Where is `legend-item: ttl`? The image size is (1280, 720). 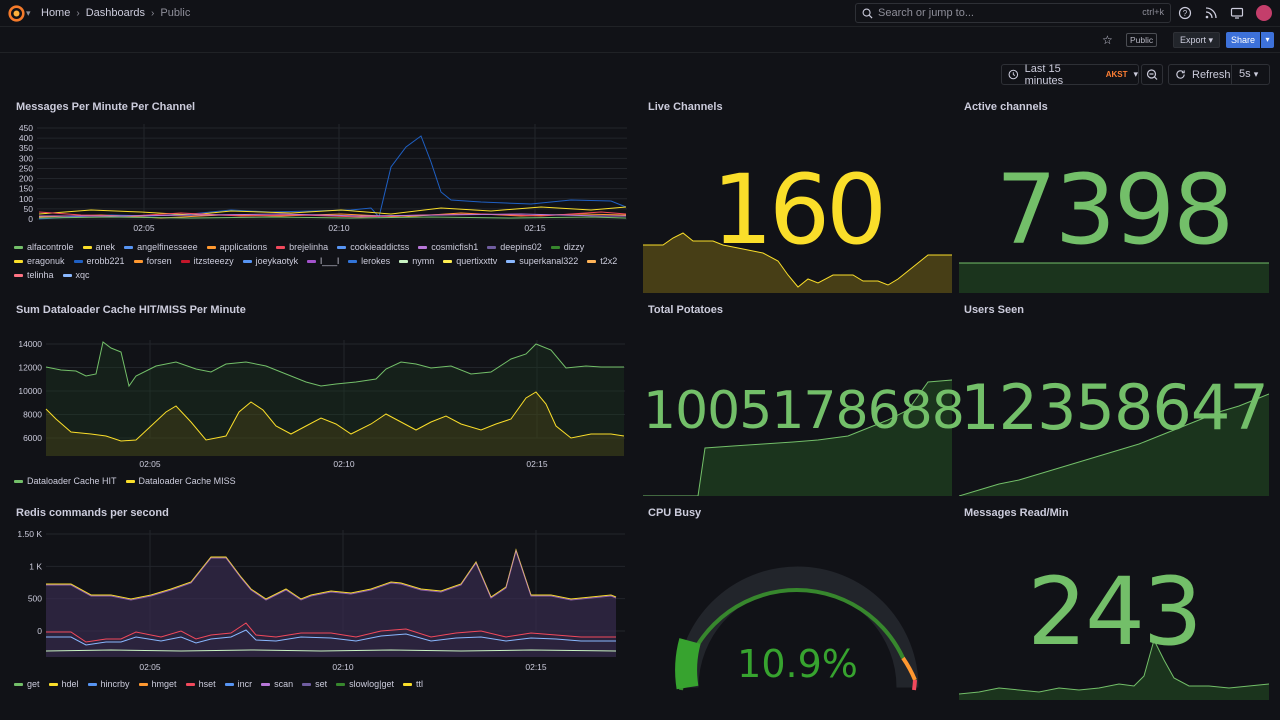
legend-item: ttl is located at coordinates (413, 684).